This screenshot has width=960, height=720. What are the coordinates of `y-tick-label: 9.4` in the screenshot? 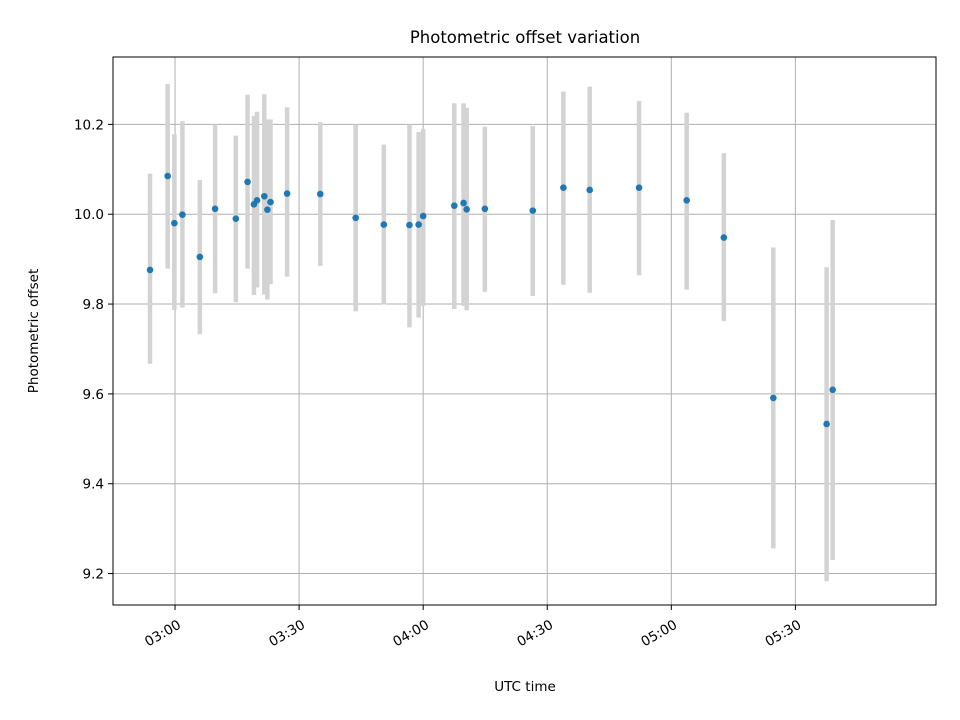 It's located at (93, 485).